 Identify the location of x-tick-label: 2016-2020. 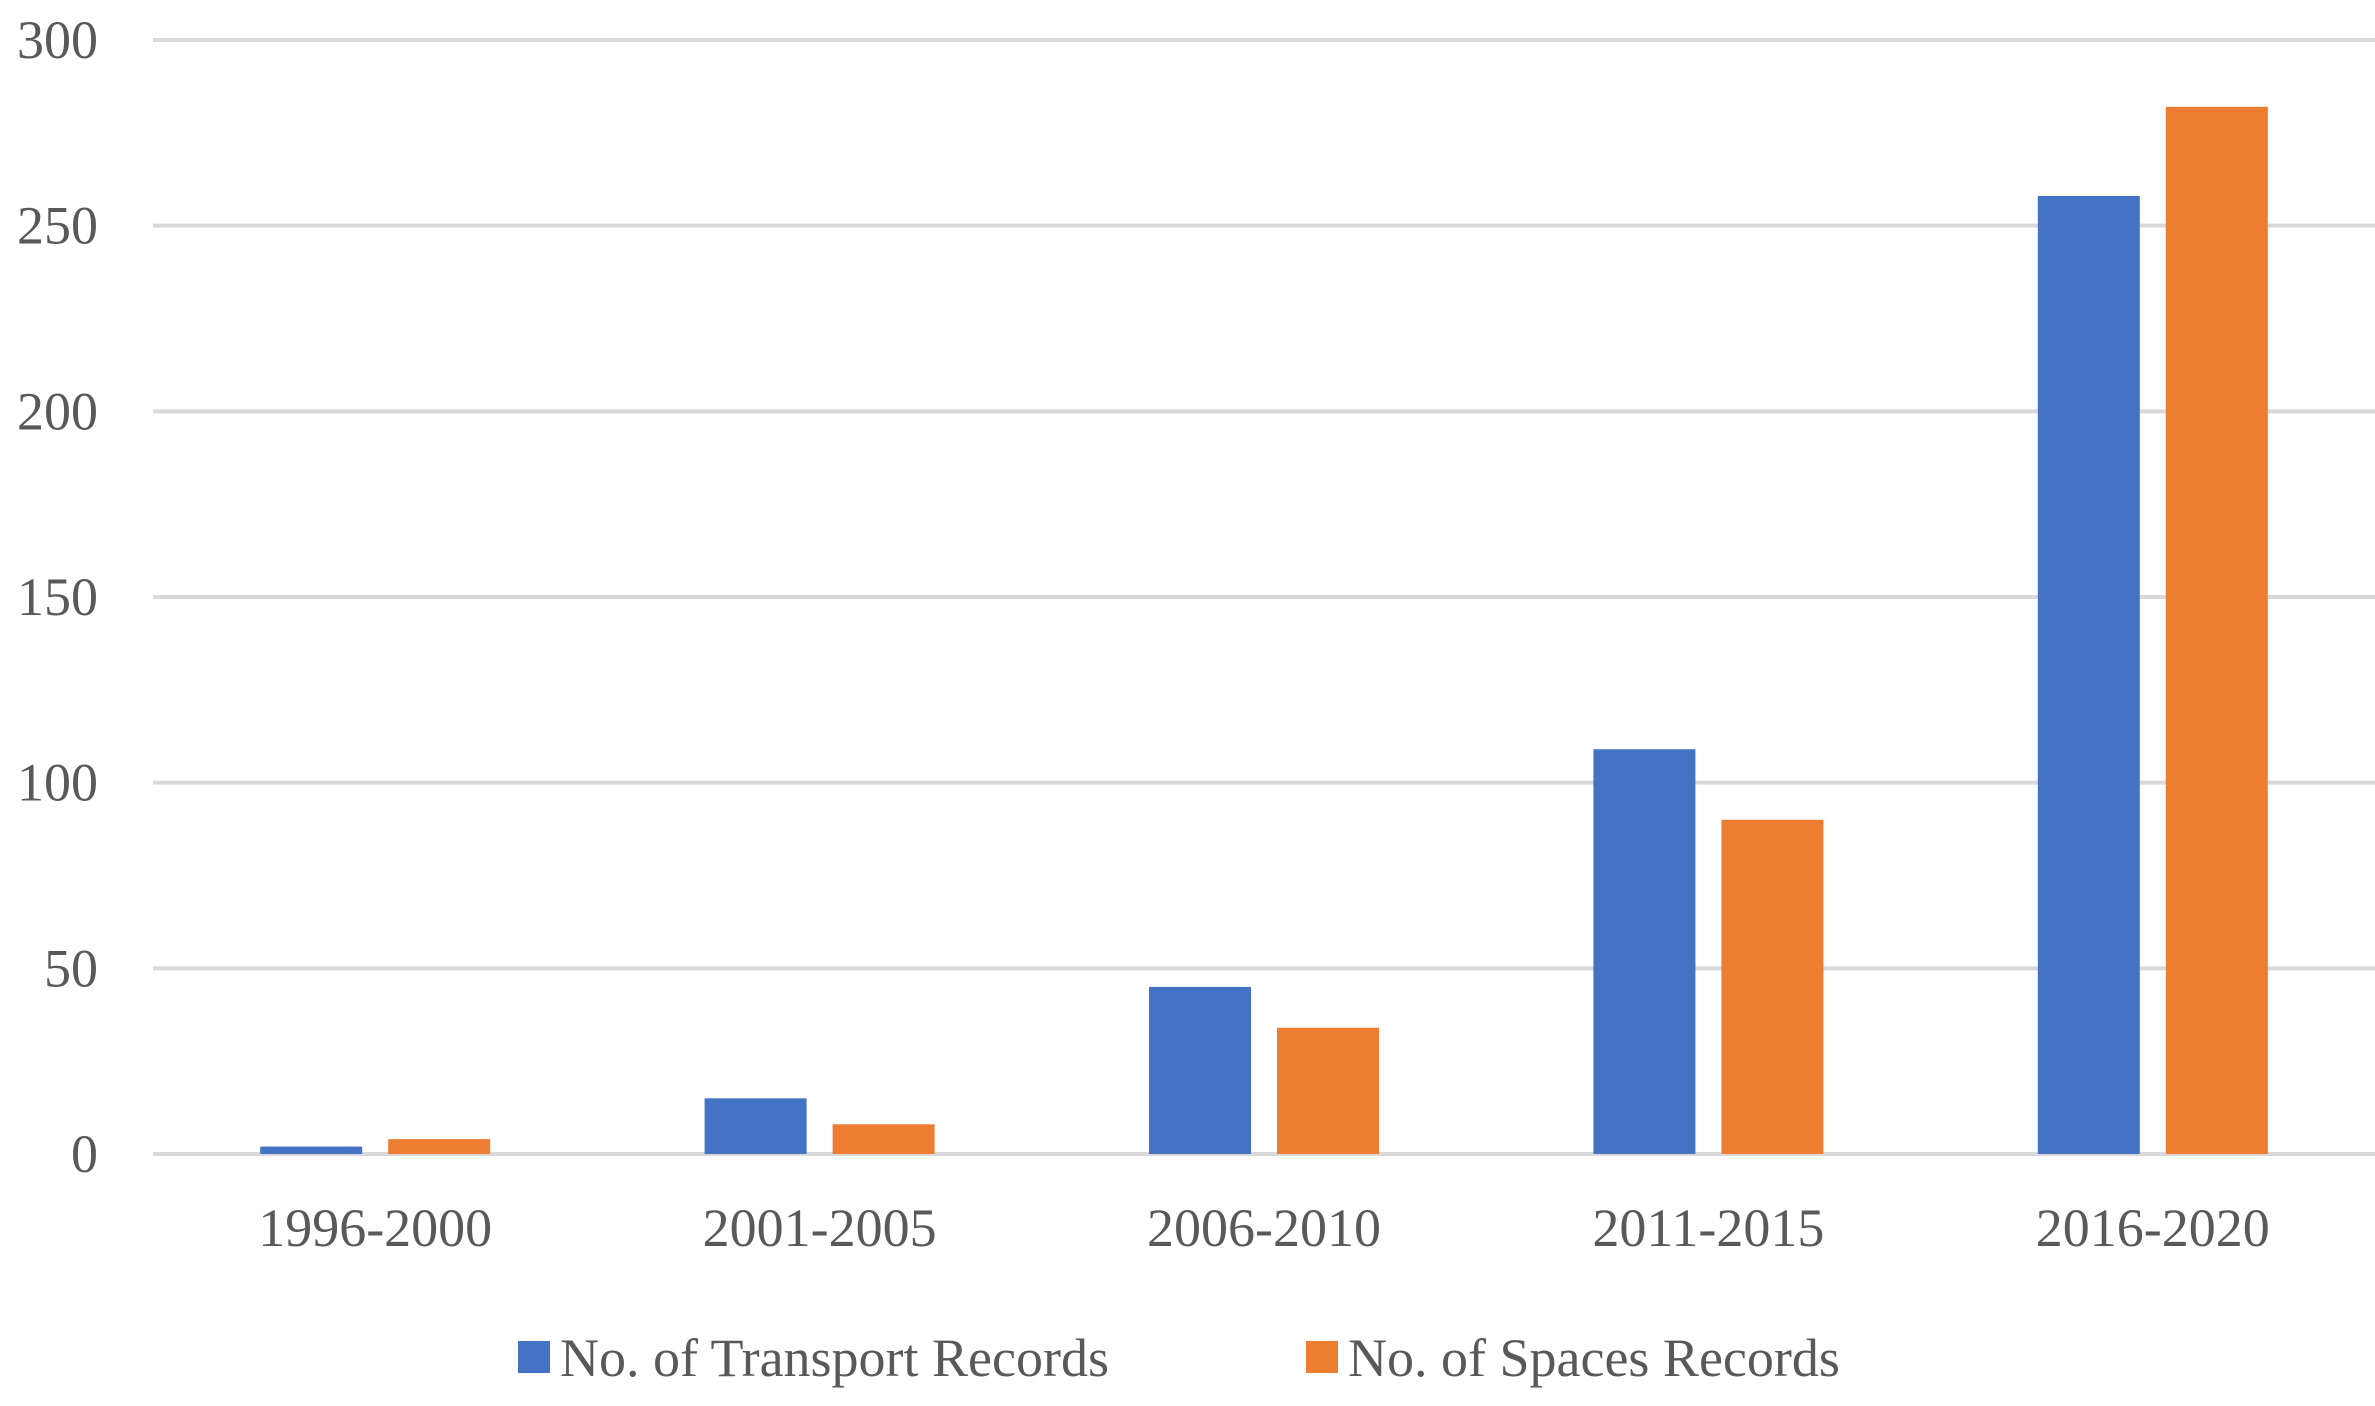
(2153, 1228).